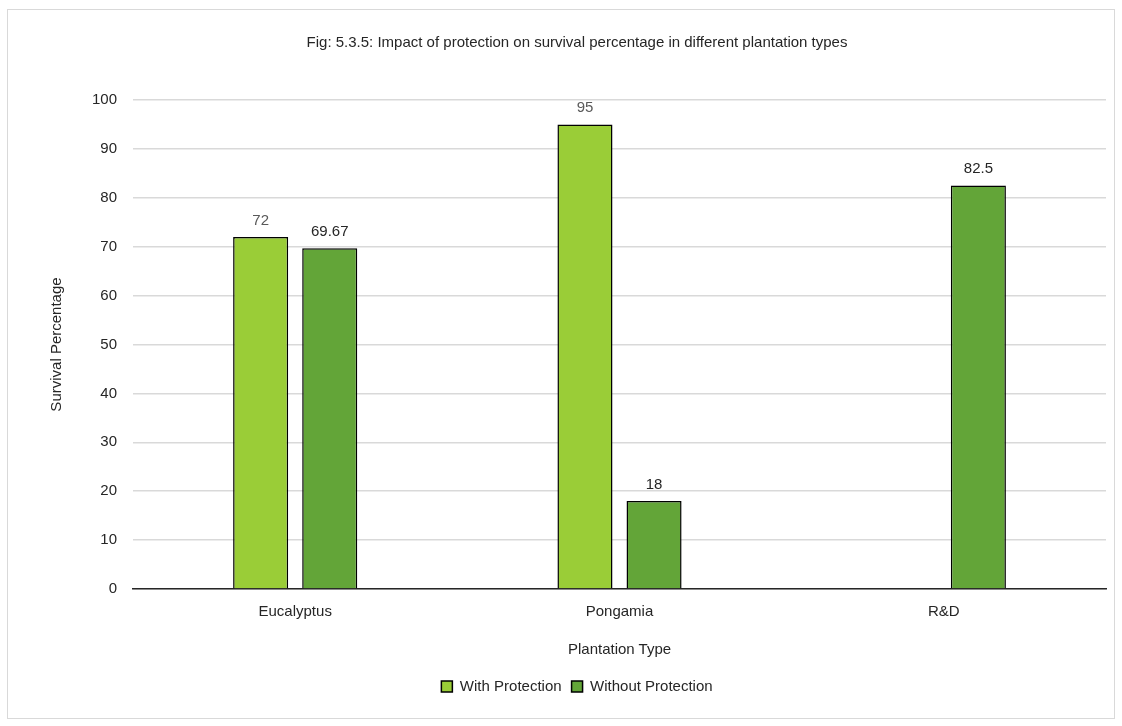 This screenshot has height=726, width=1122. What do you see at coordinates (109, 343) in the screenshot?
I see `y-tick-label: 50` at bounding box center [109, 343].